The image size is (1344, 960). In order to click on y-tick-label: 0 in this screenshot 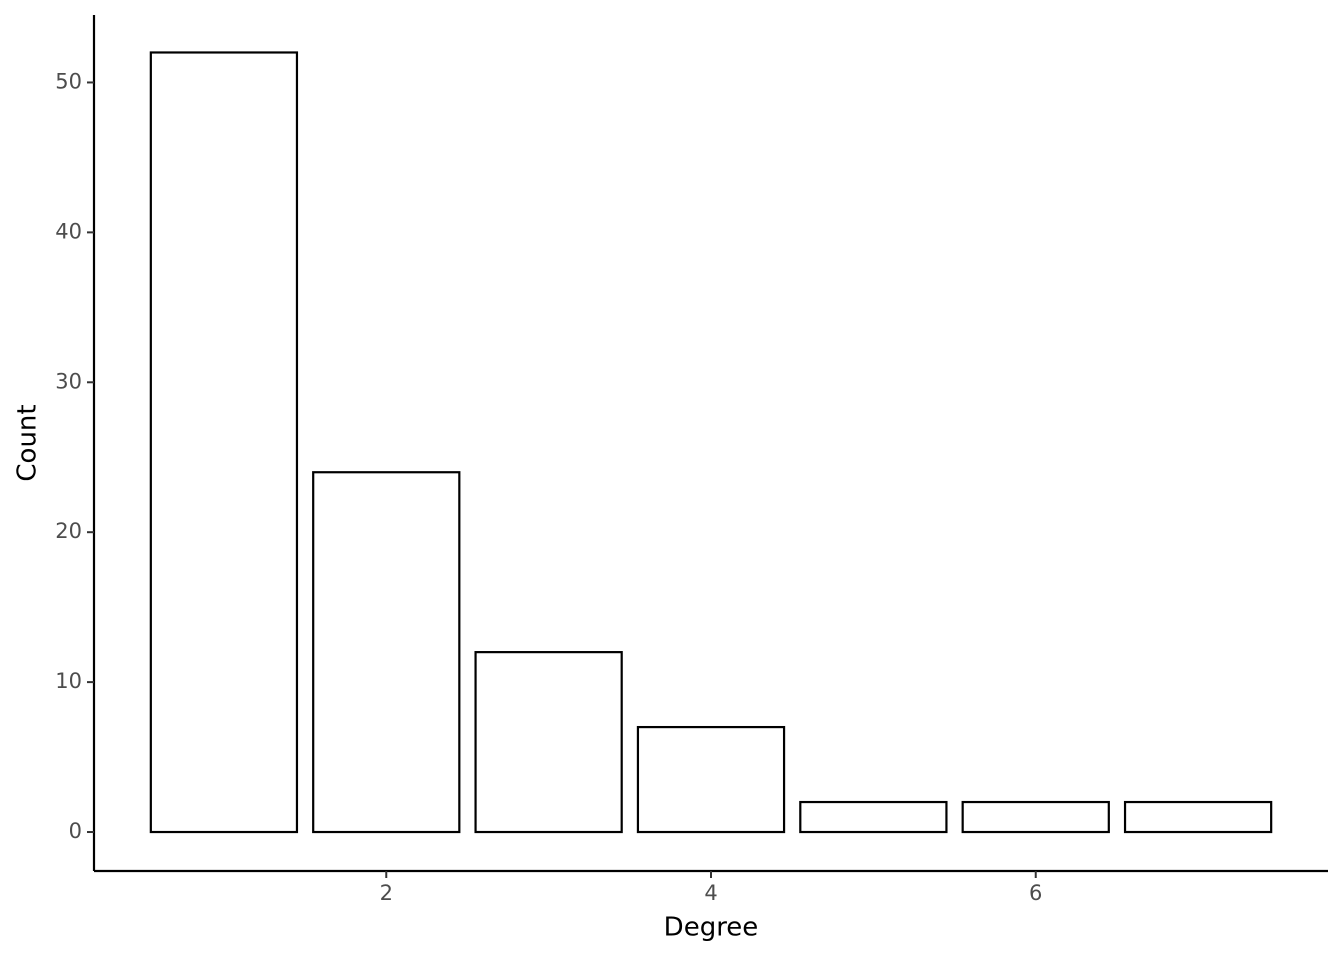, I will do `click(75, 831)`.